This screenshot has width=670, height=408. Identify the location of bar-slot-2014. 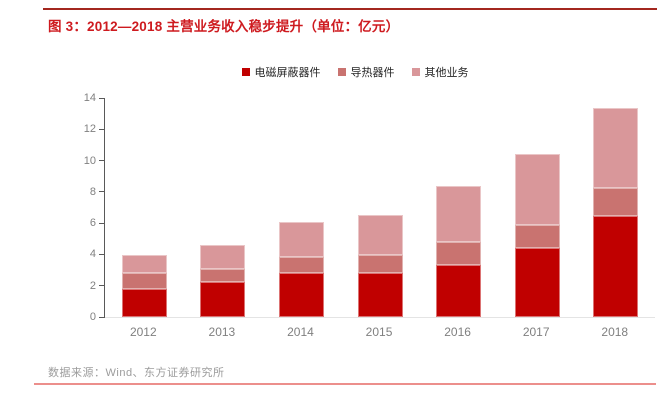
(301, 207).